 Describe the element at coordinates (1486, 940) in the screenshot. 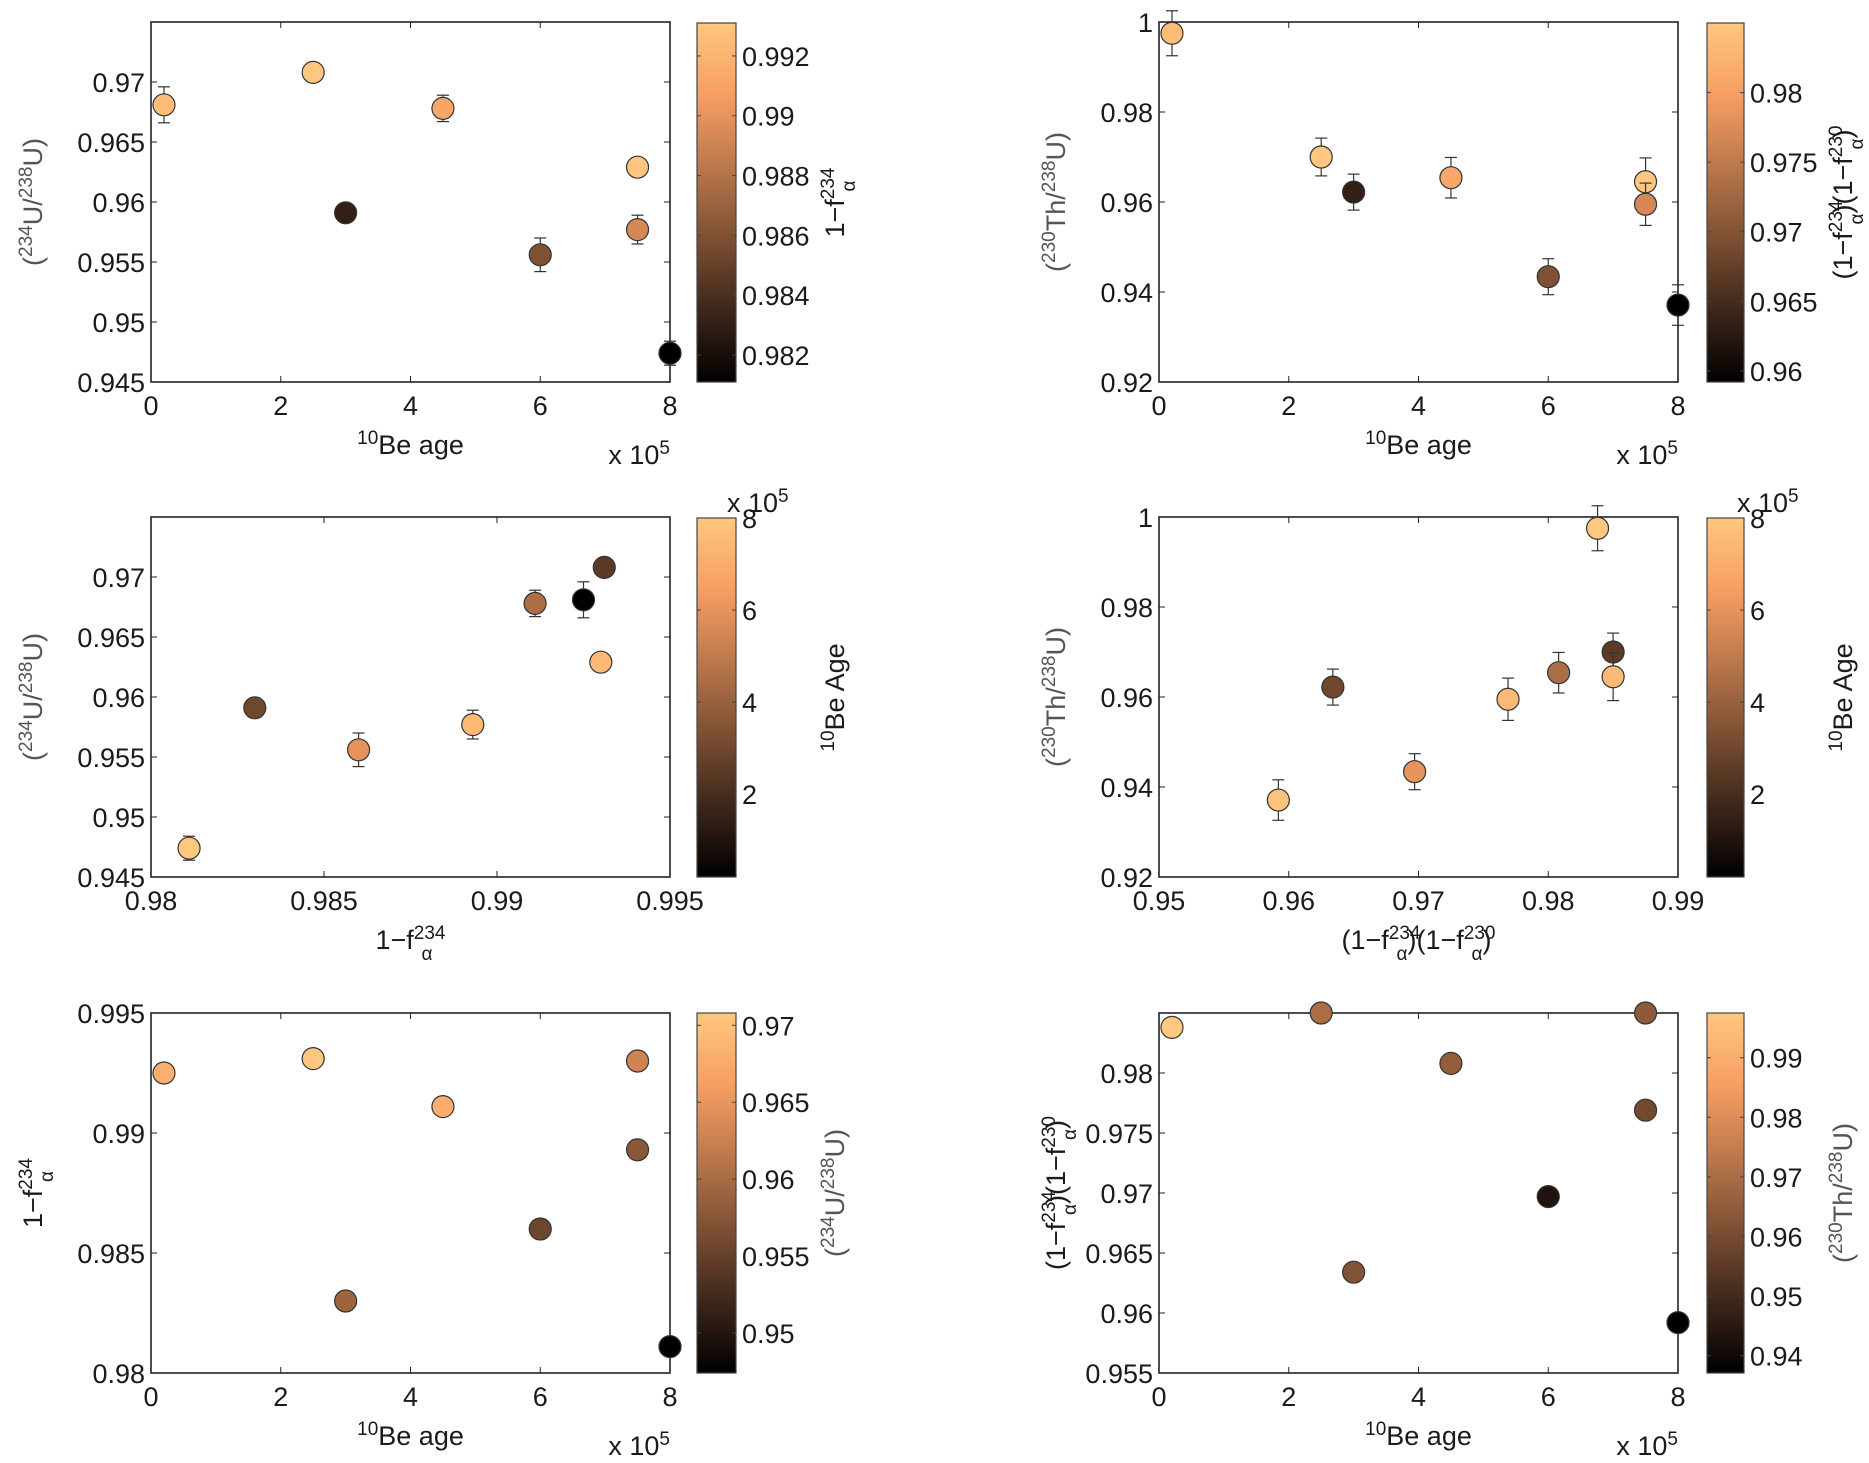

I see `x-axis-label-part: )` at that location.